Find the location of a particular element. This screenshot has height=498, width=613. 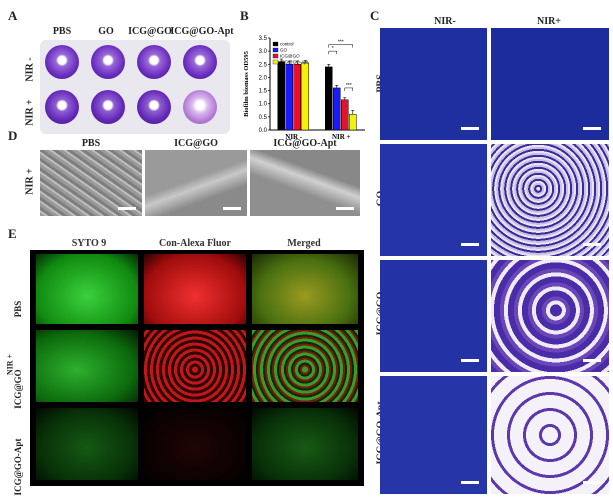

confocal-icggoapt-merged is located at coordinates (305, 444).